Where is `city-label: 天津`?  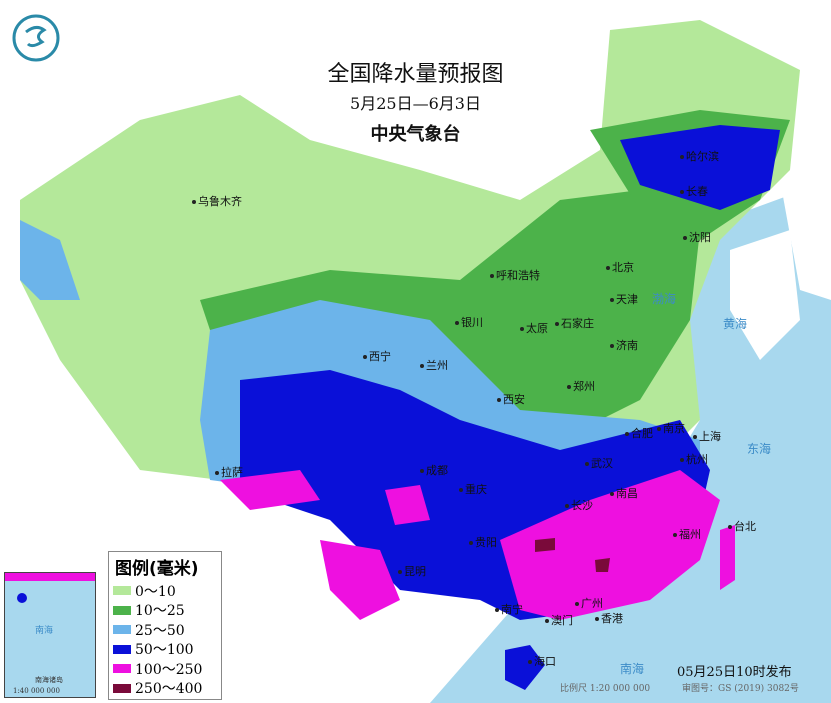 city-label: 天津 is located at coordinates (624, 299).